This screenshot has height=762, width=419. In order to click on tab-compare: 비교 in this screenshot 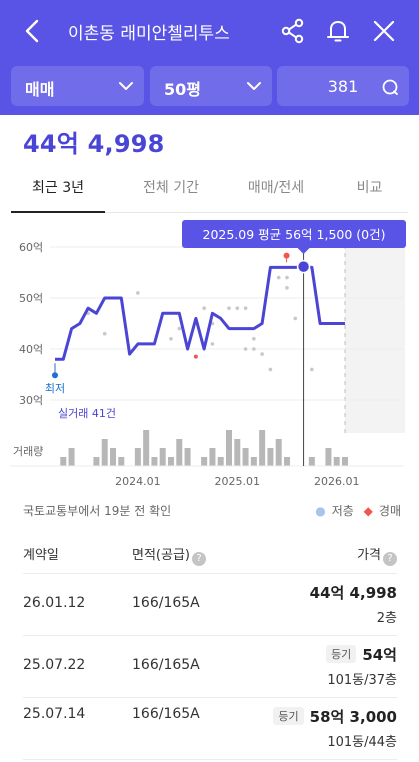, I will do `click(369, 188)`.